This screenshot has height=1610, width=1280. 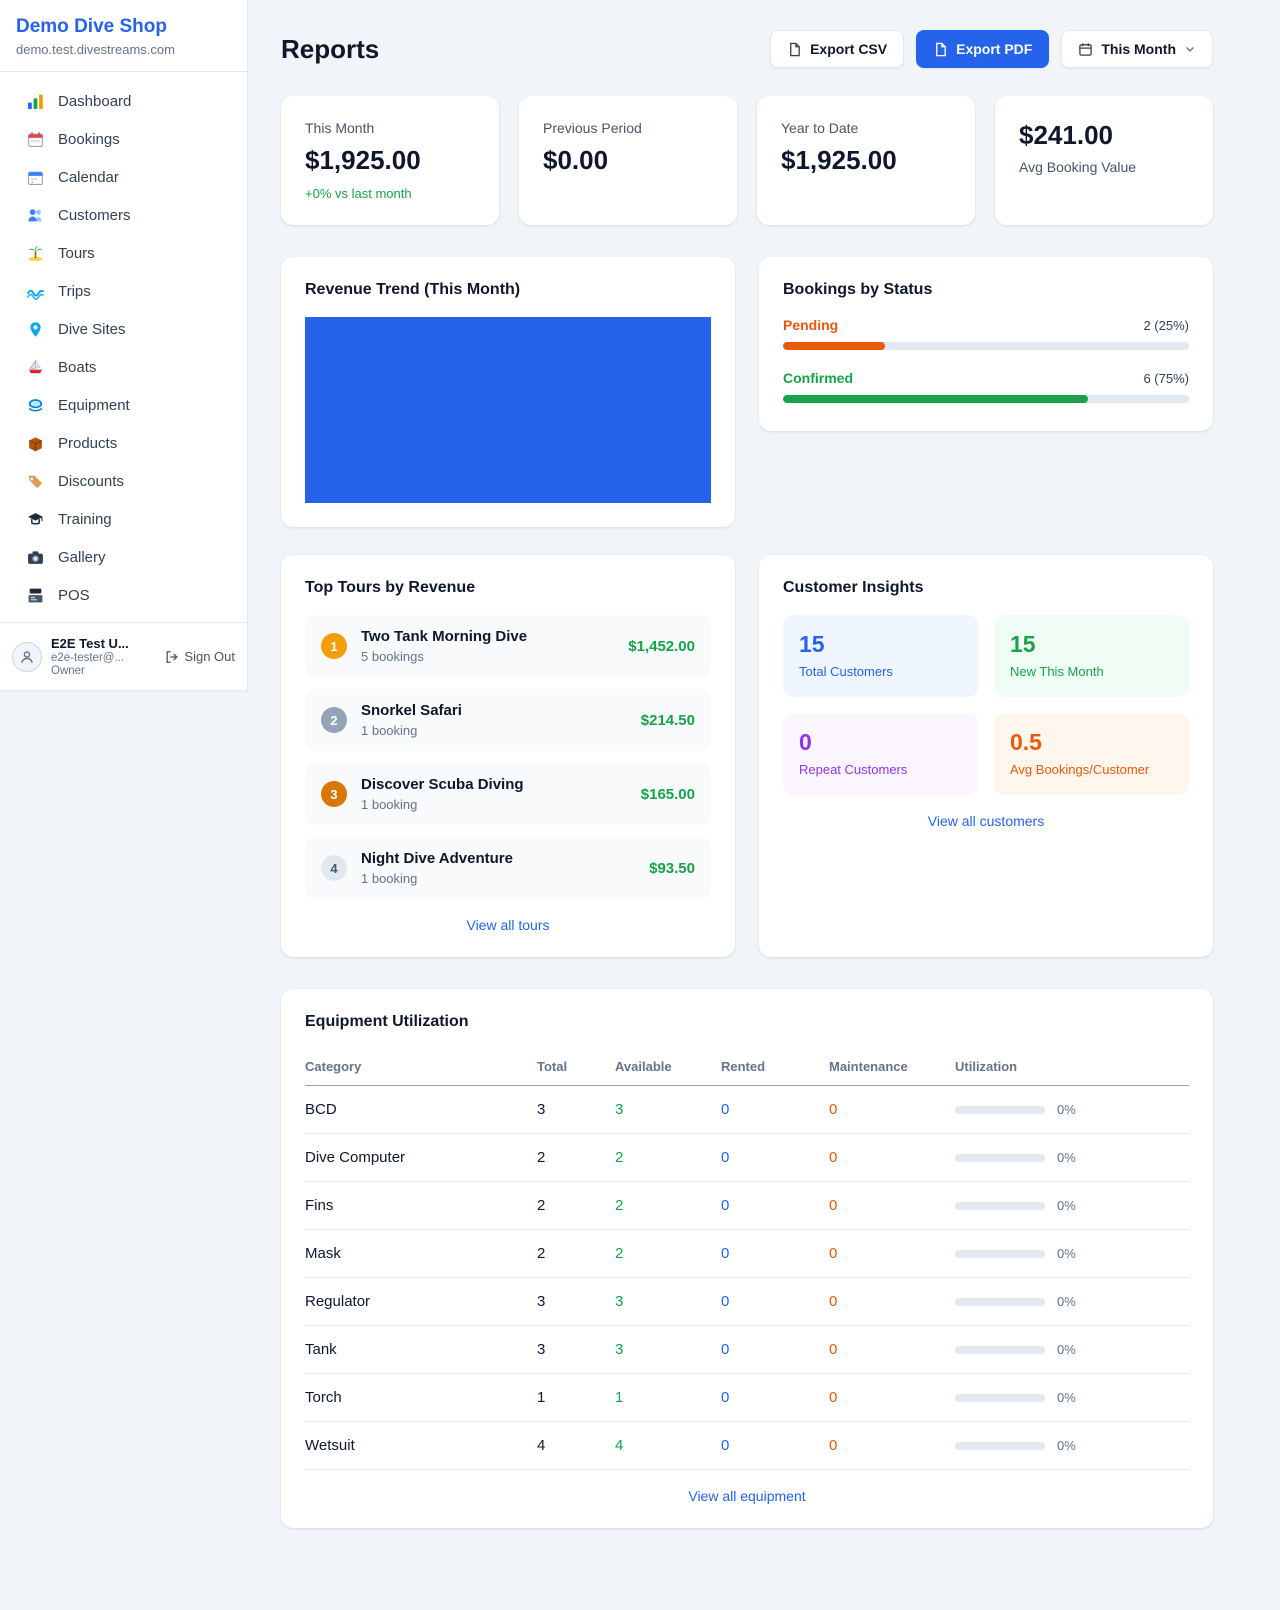 I want to click on stat-card-year-to-date: Year to Date $1,925.00, so click(x=866, y=160).